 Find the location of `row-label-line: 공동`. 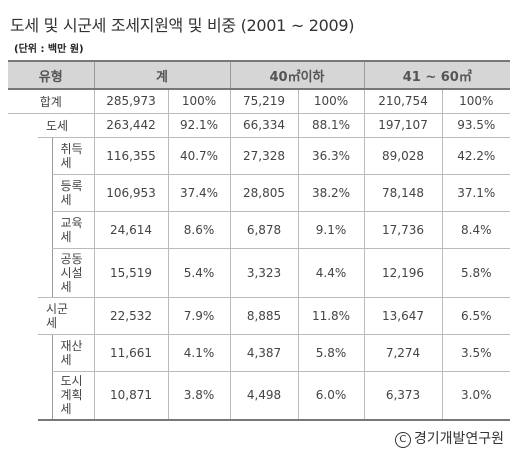

row-label-line: 공동 is located at coordinates (71, 258).